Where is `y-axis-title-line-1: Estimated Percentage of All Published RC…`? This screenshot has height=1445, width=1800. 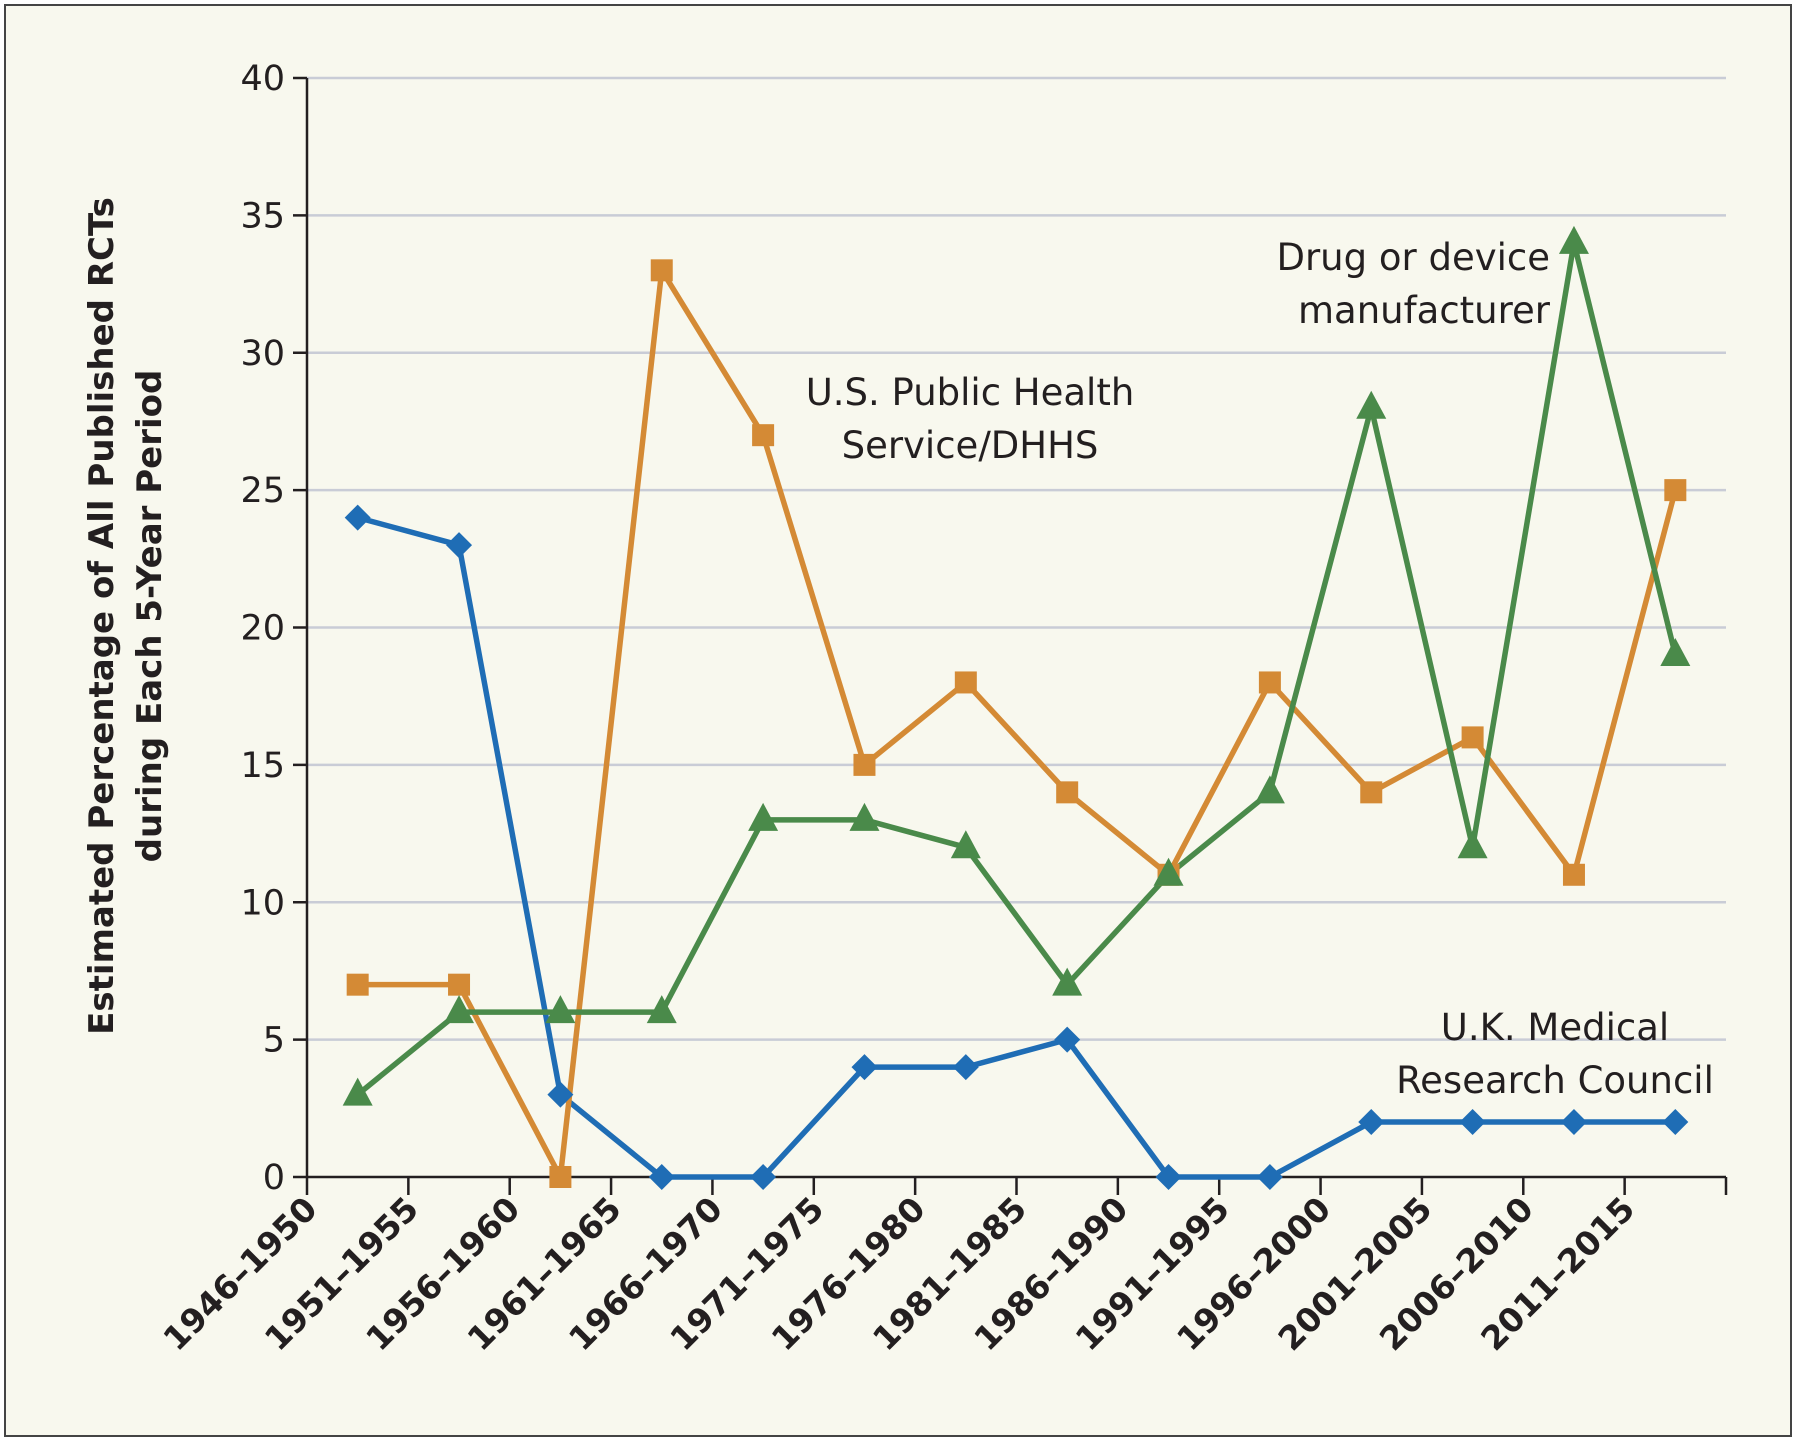 y-axis-title-line-1: Estimated Percentage of All Published RC… is located at coordinates (102, 616).